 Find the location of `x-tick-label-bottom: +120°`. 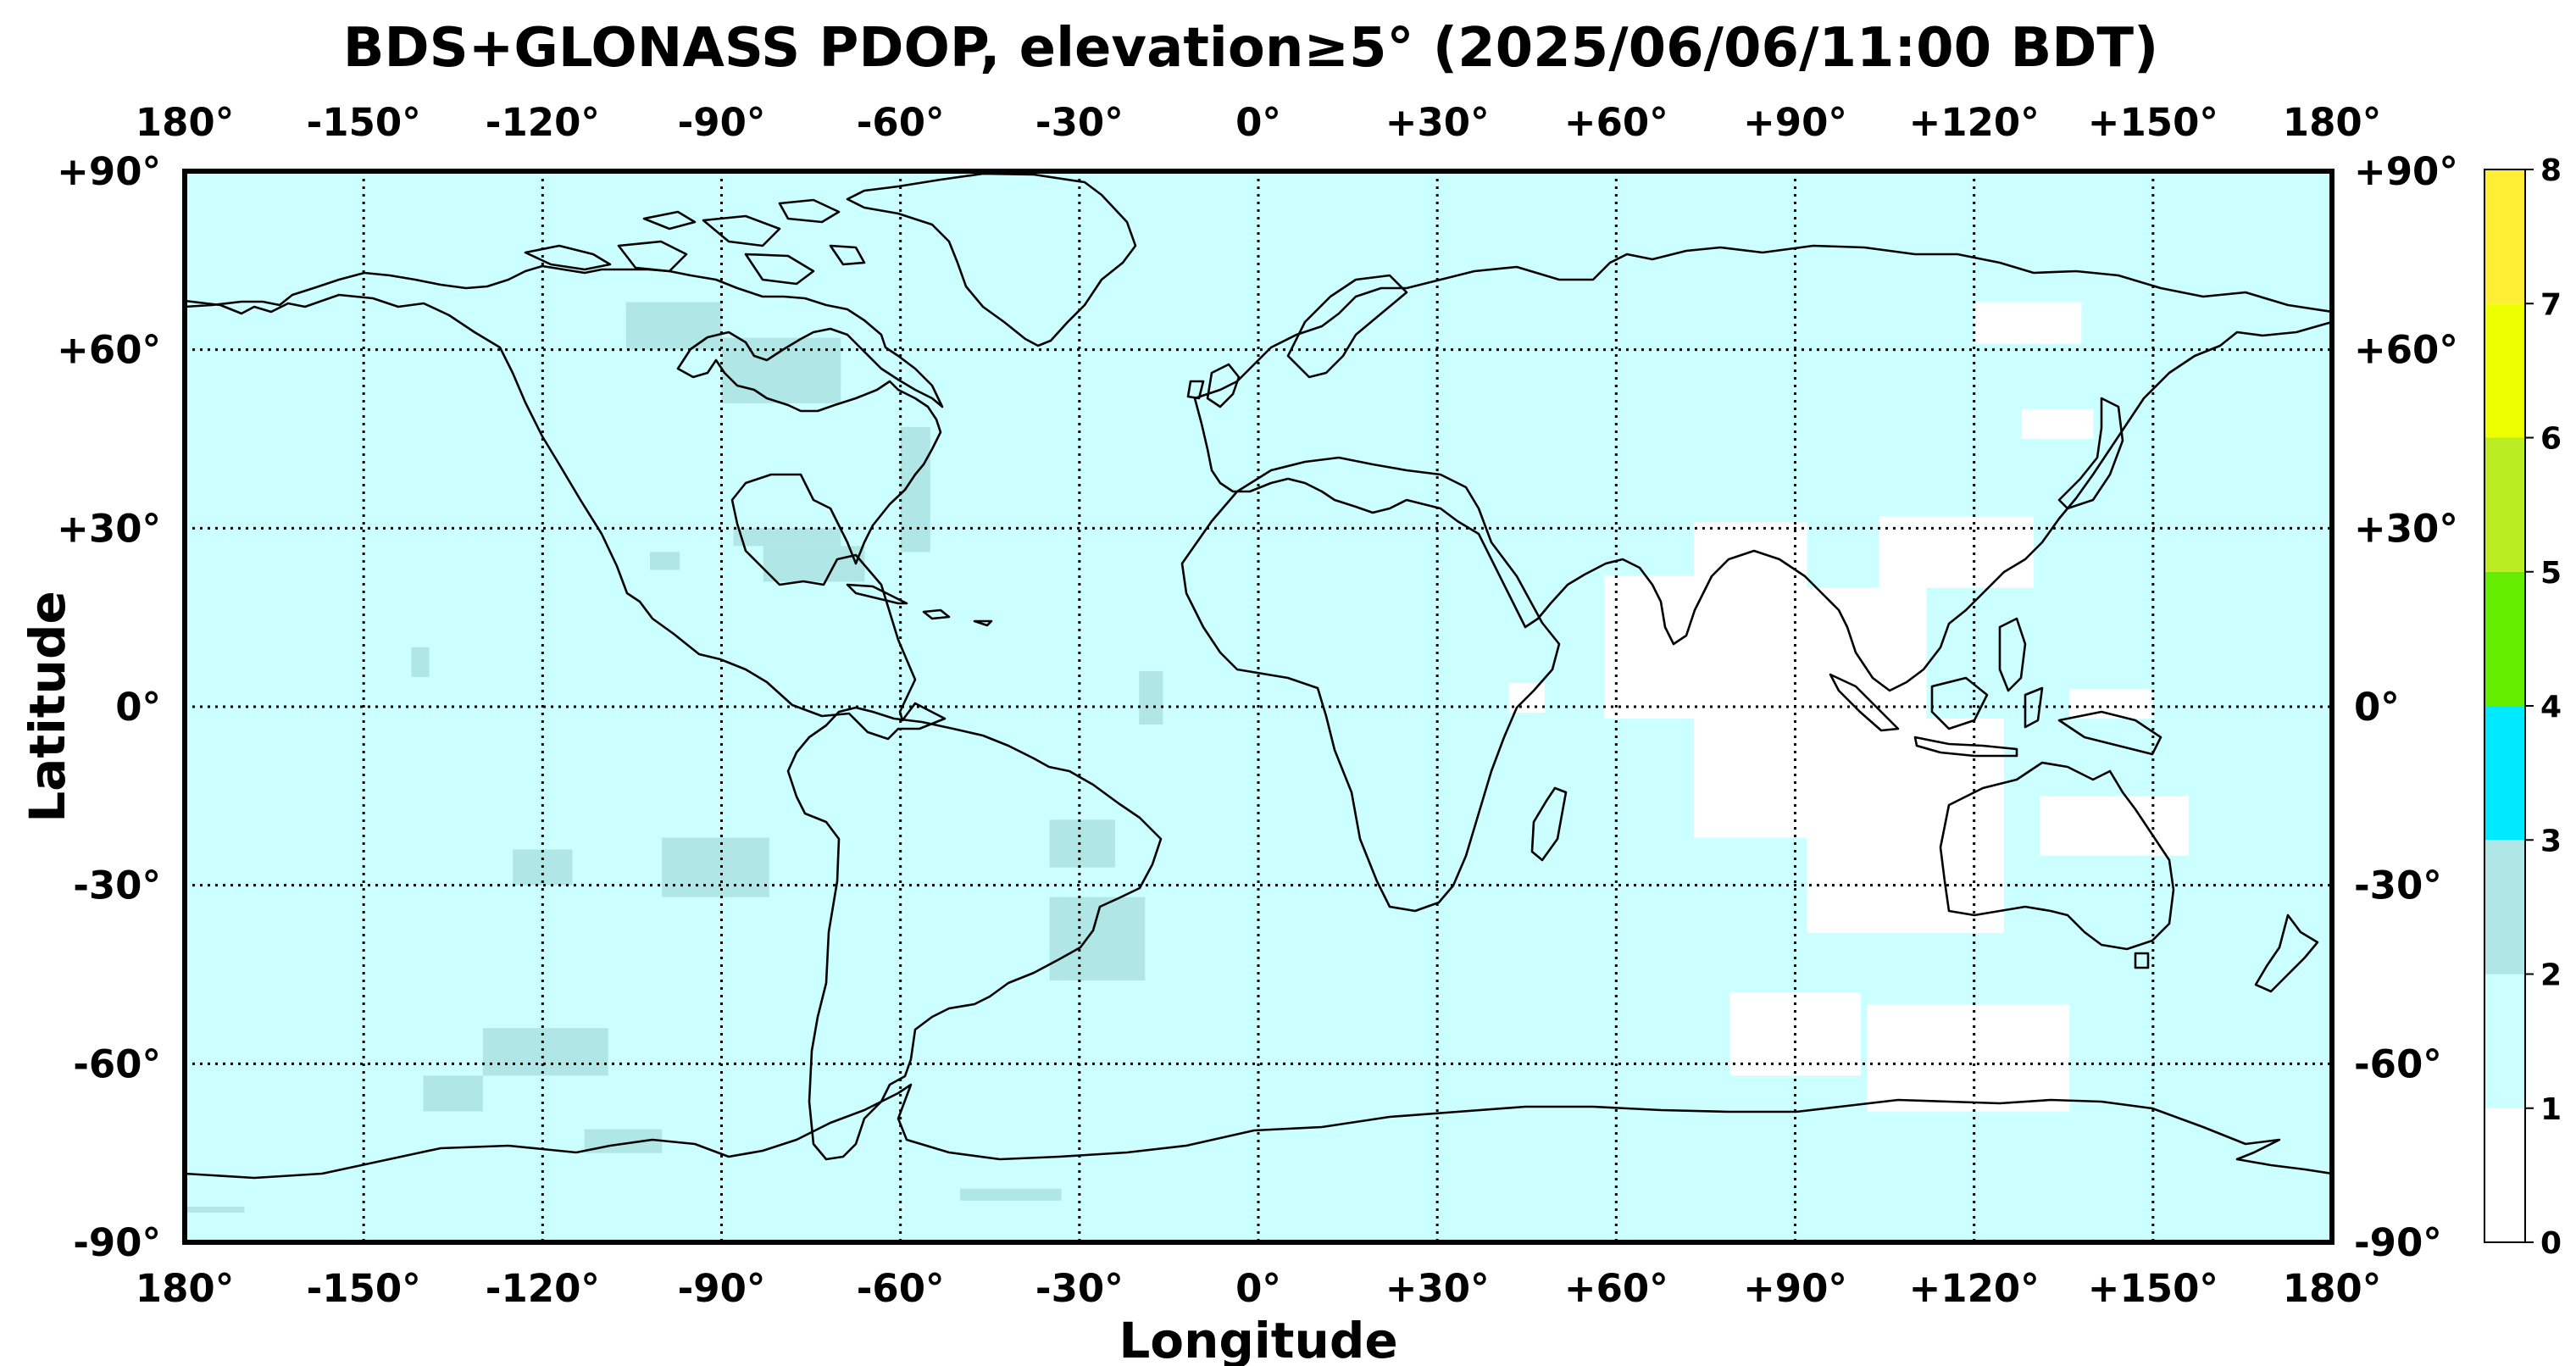

x-tick-label-bottom: +120° is located at coordinates (1974, 1288).